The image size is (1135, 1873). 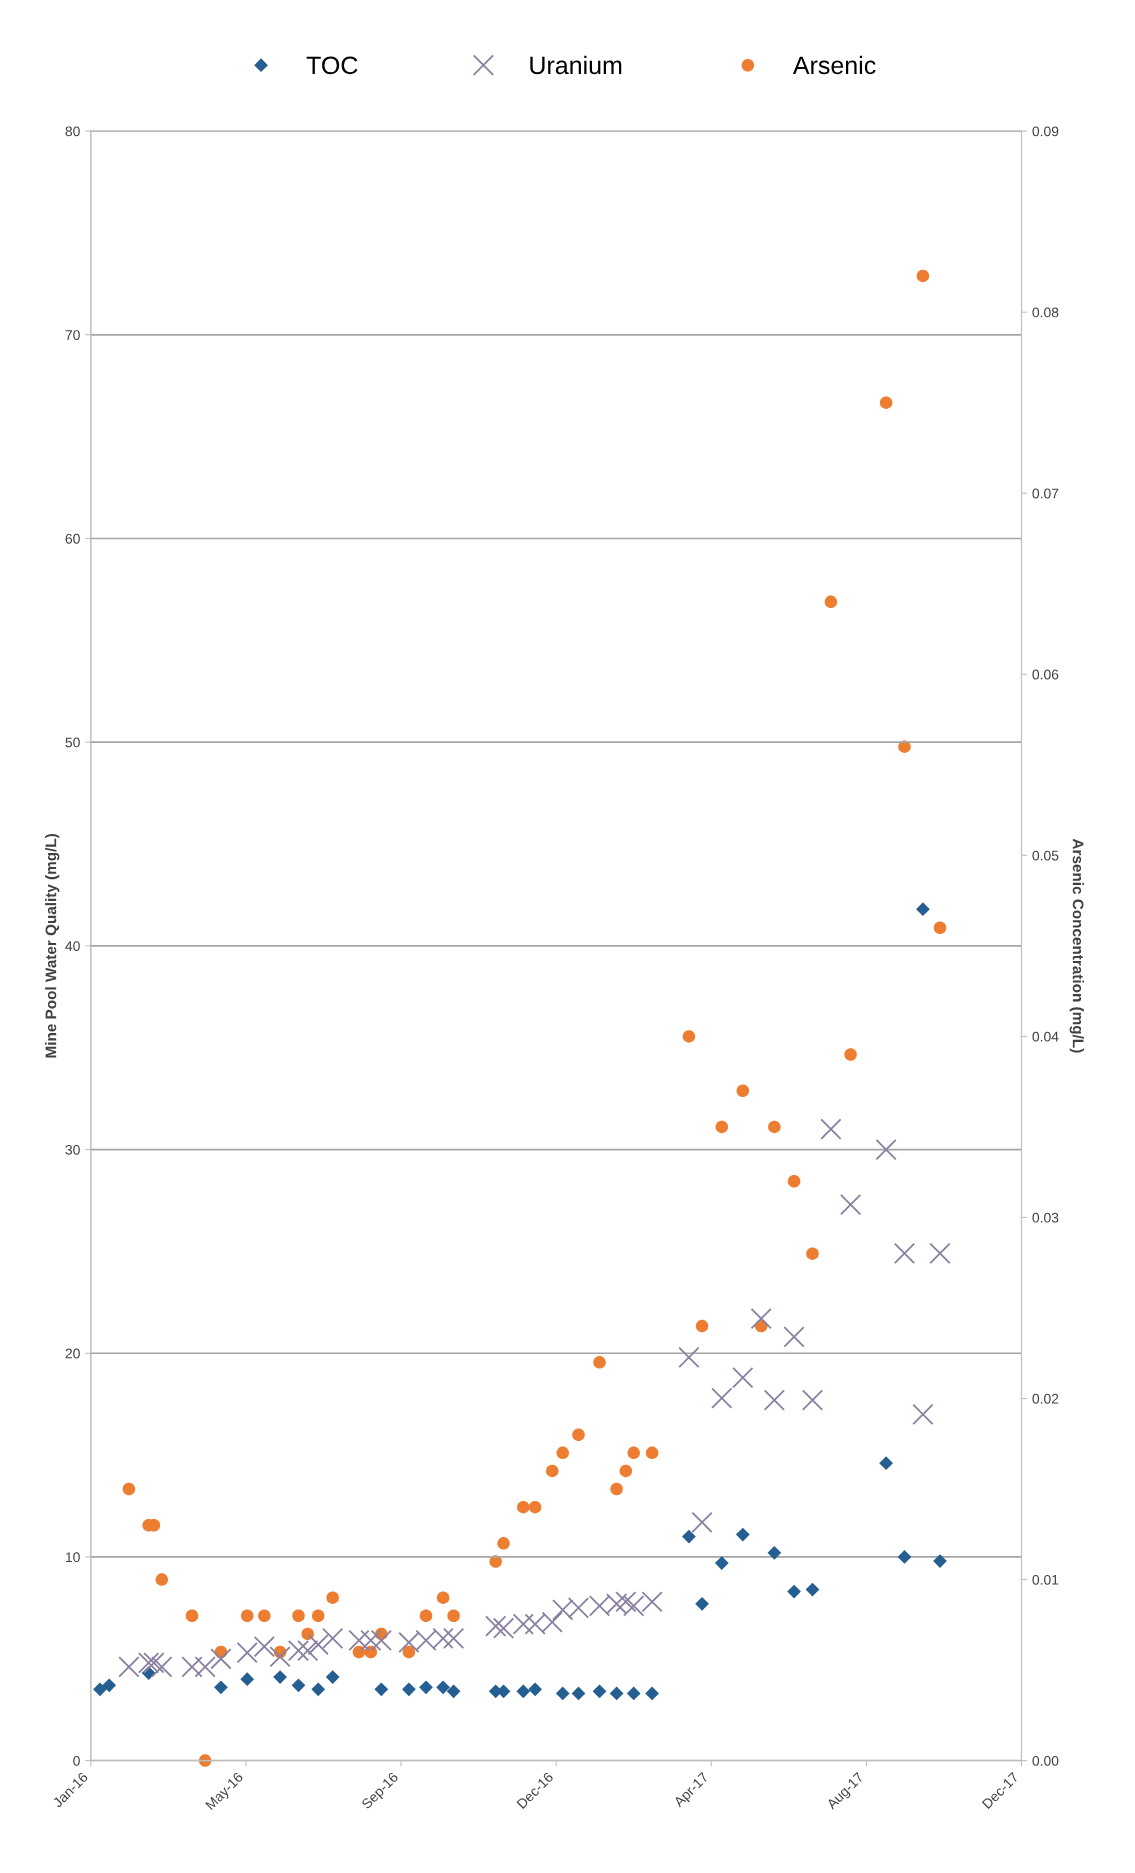 I want to click on y2-tick-label: 0.00, so click(x=1045, y=1760).